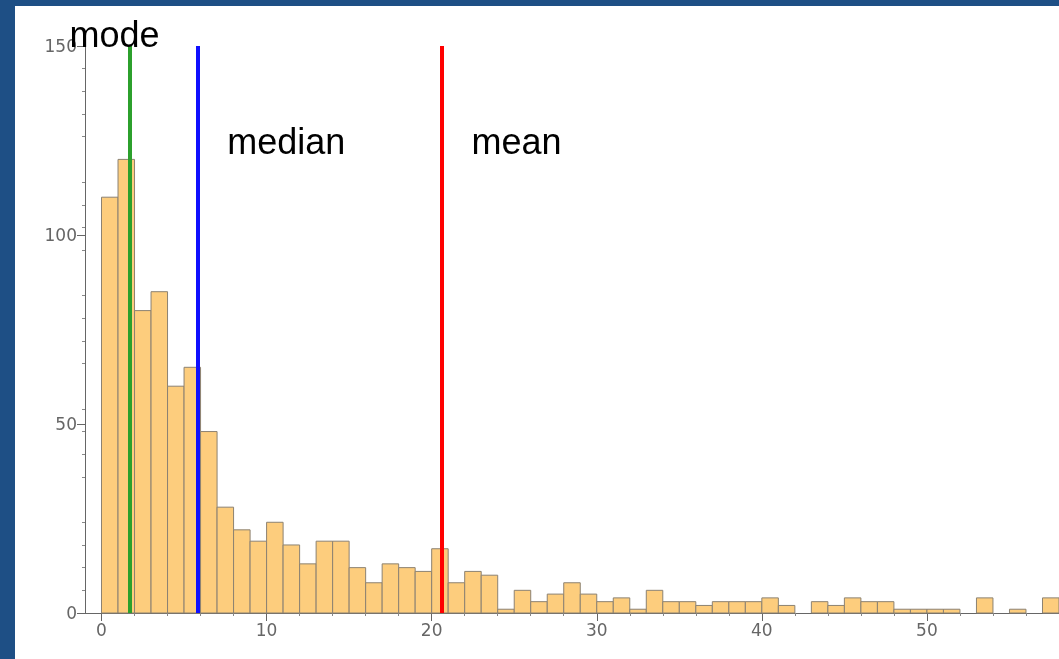 Image resolution: width=1059 pixels, height=659 pixels. Describe the element at coordinates (516, 141) in the screenshot. I see `ref-line-label: mean` at that location.